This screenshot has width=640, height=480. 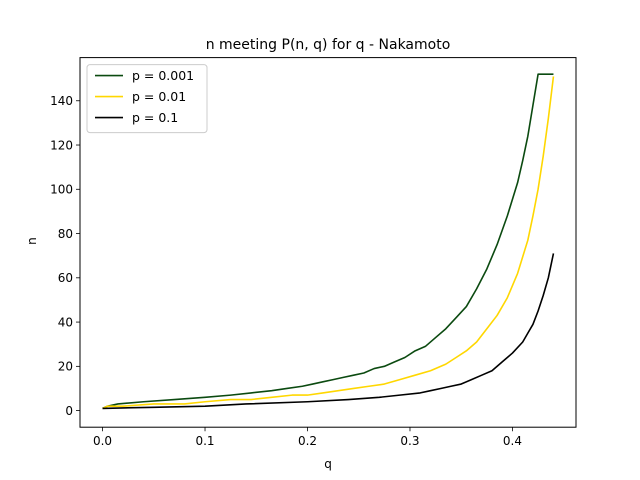 What do you see at coordinates (32, 241) in the screenshot?
I see `y-axis-label: n` at bounding box center [32, 241].